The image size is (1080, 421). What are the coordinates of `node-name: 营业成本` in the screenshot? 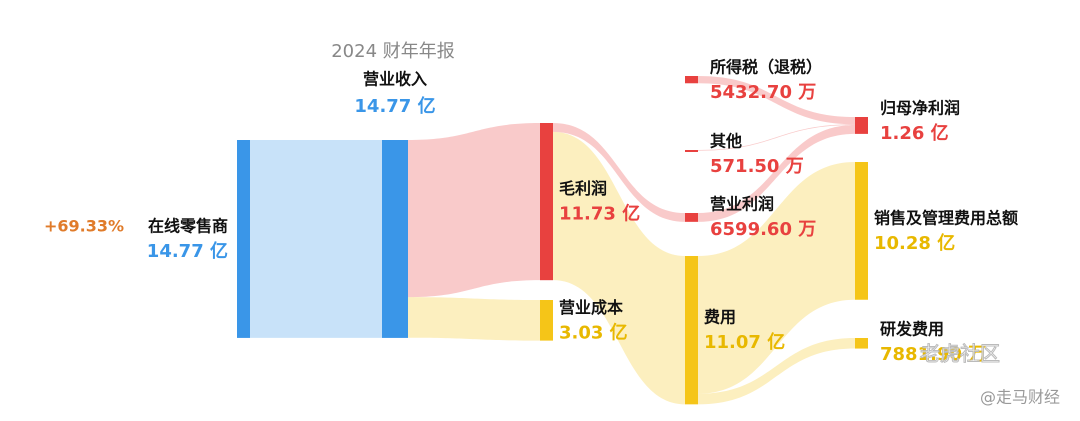 It's located at (591, 307).